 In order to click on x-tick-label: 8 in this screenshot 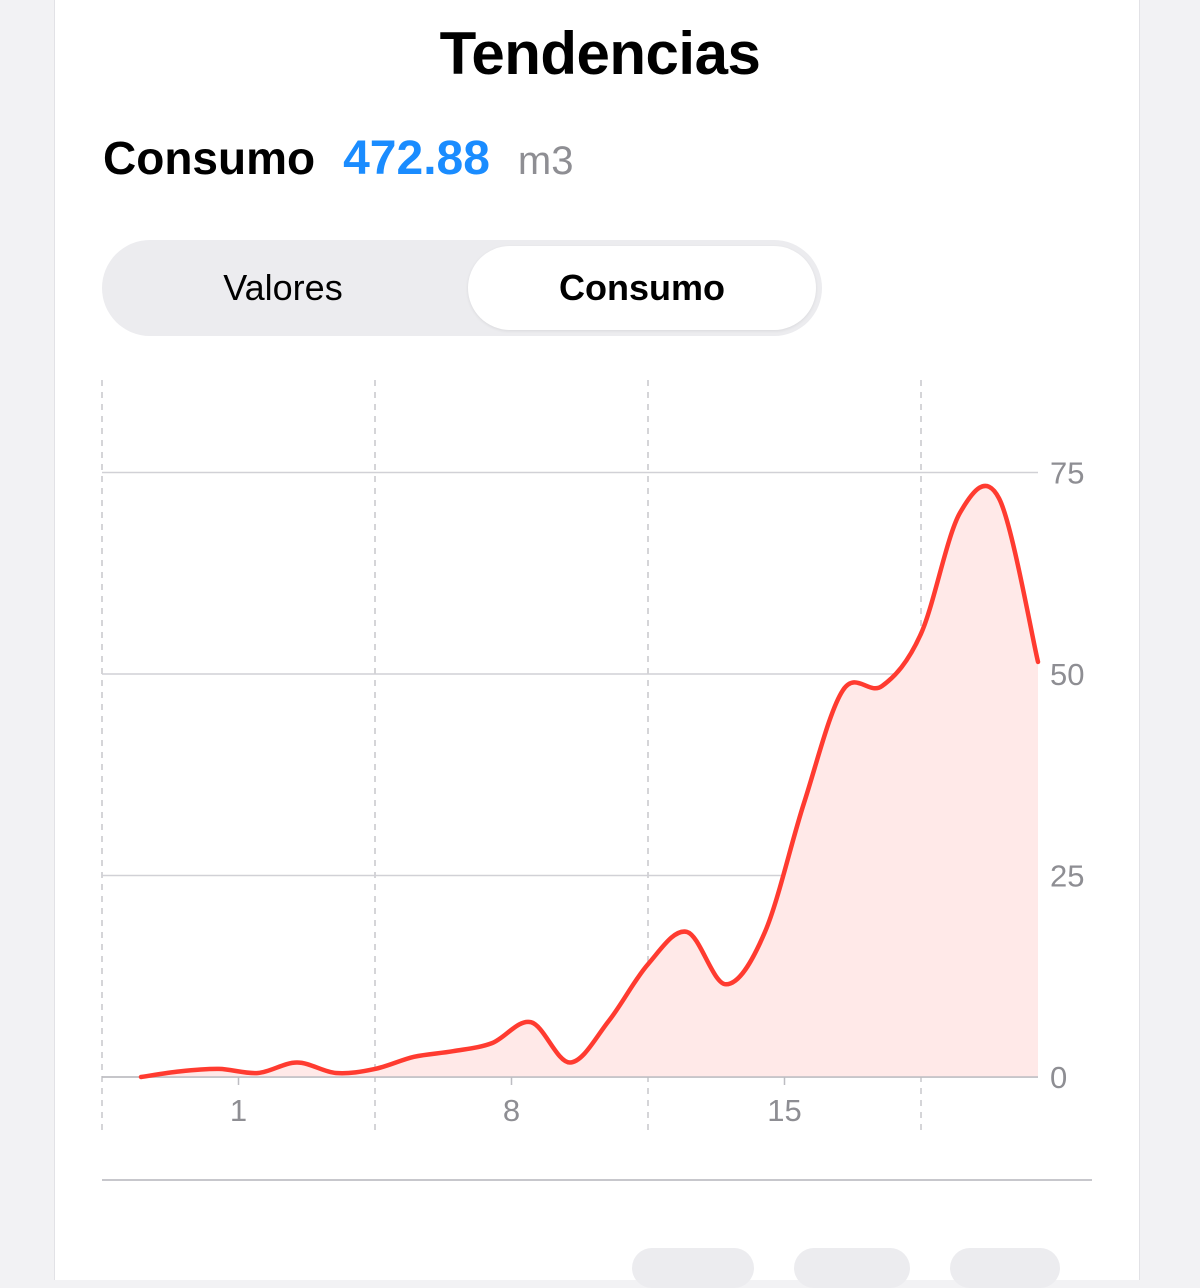, I will do `click(511, 1110)`.